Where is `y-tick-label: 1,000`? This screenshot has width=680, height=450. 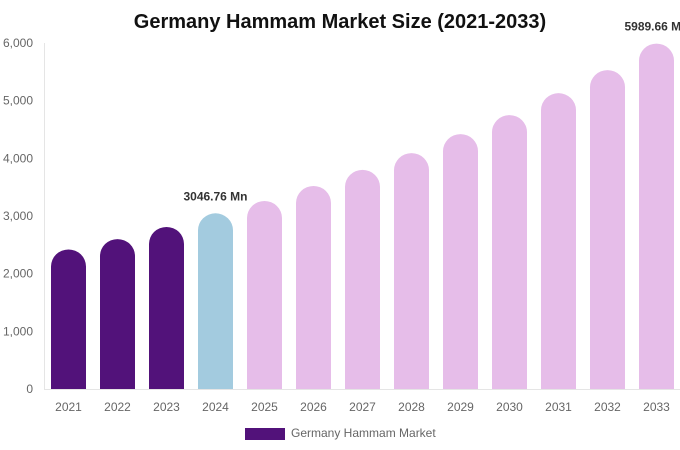 y-tick-label: 1,000 is located at coordinates (18, 331).